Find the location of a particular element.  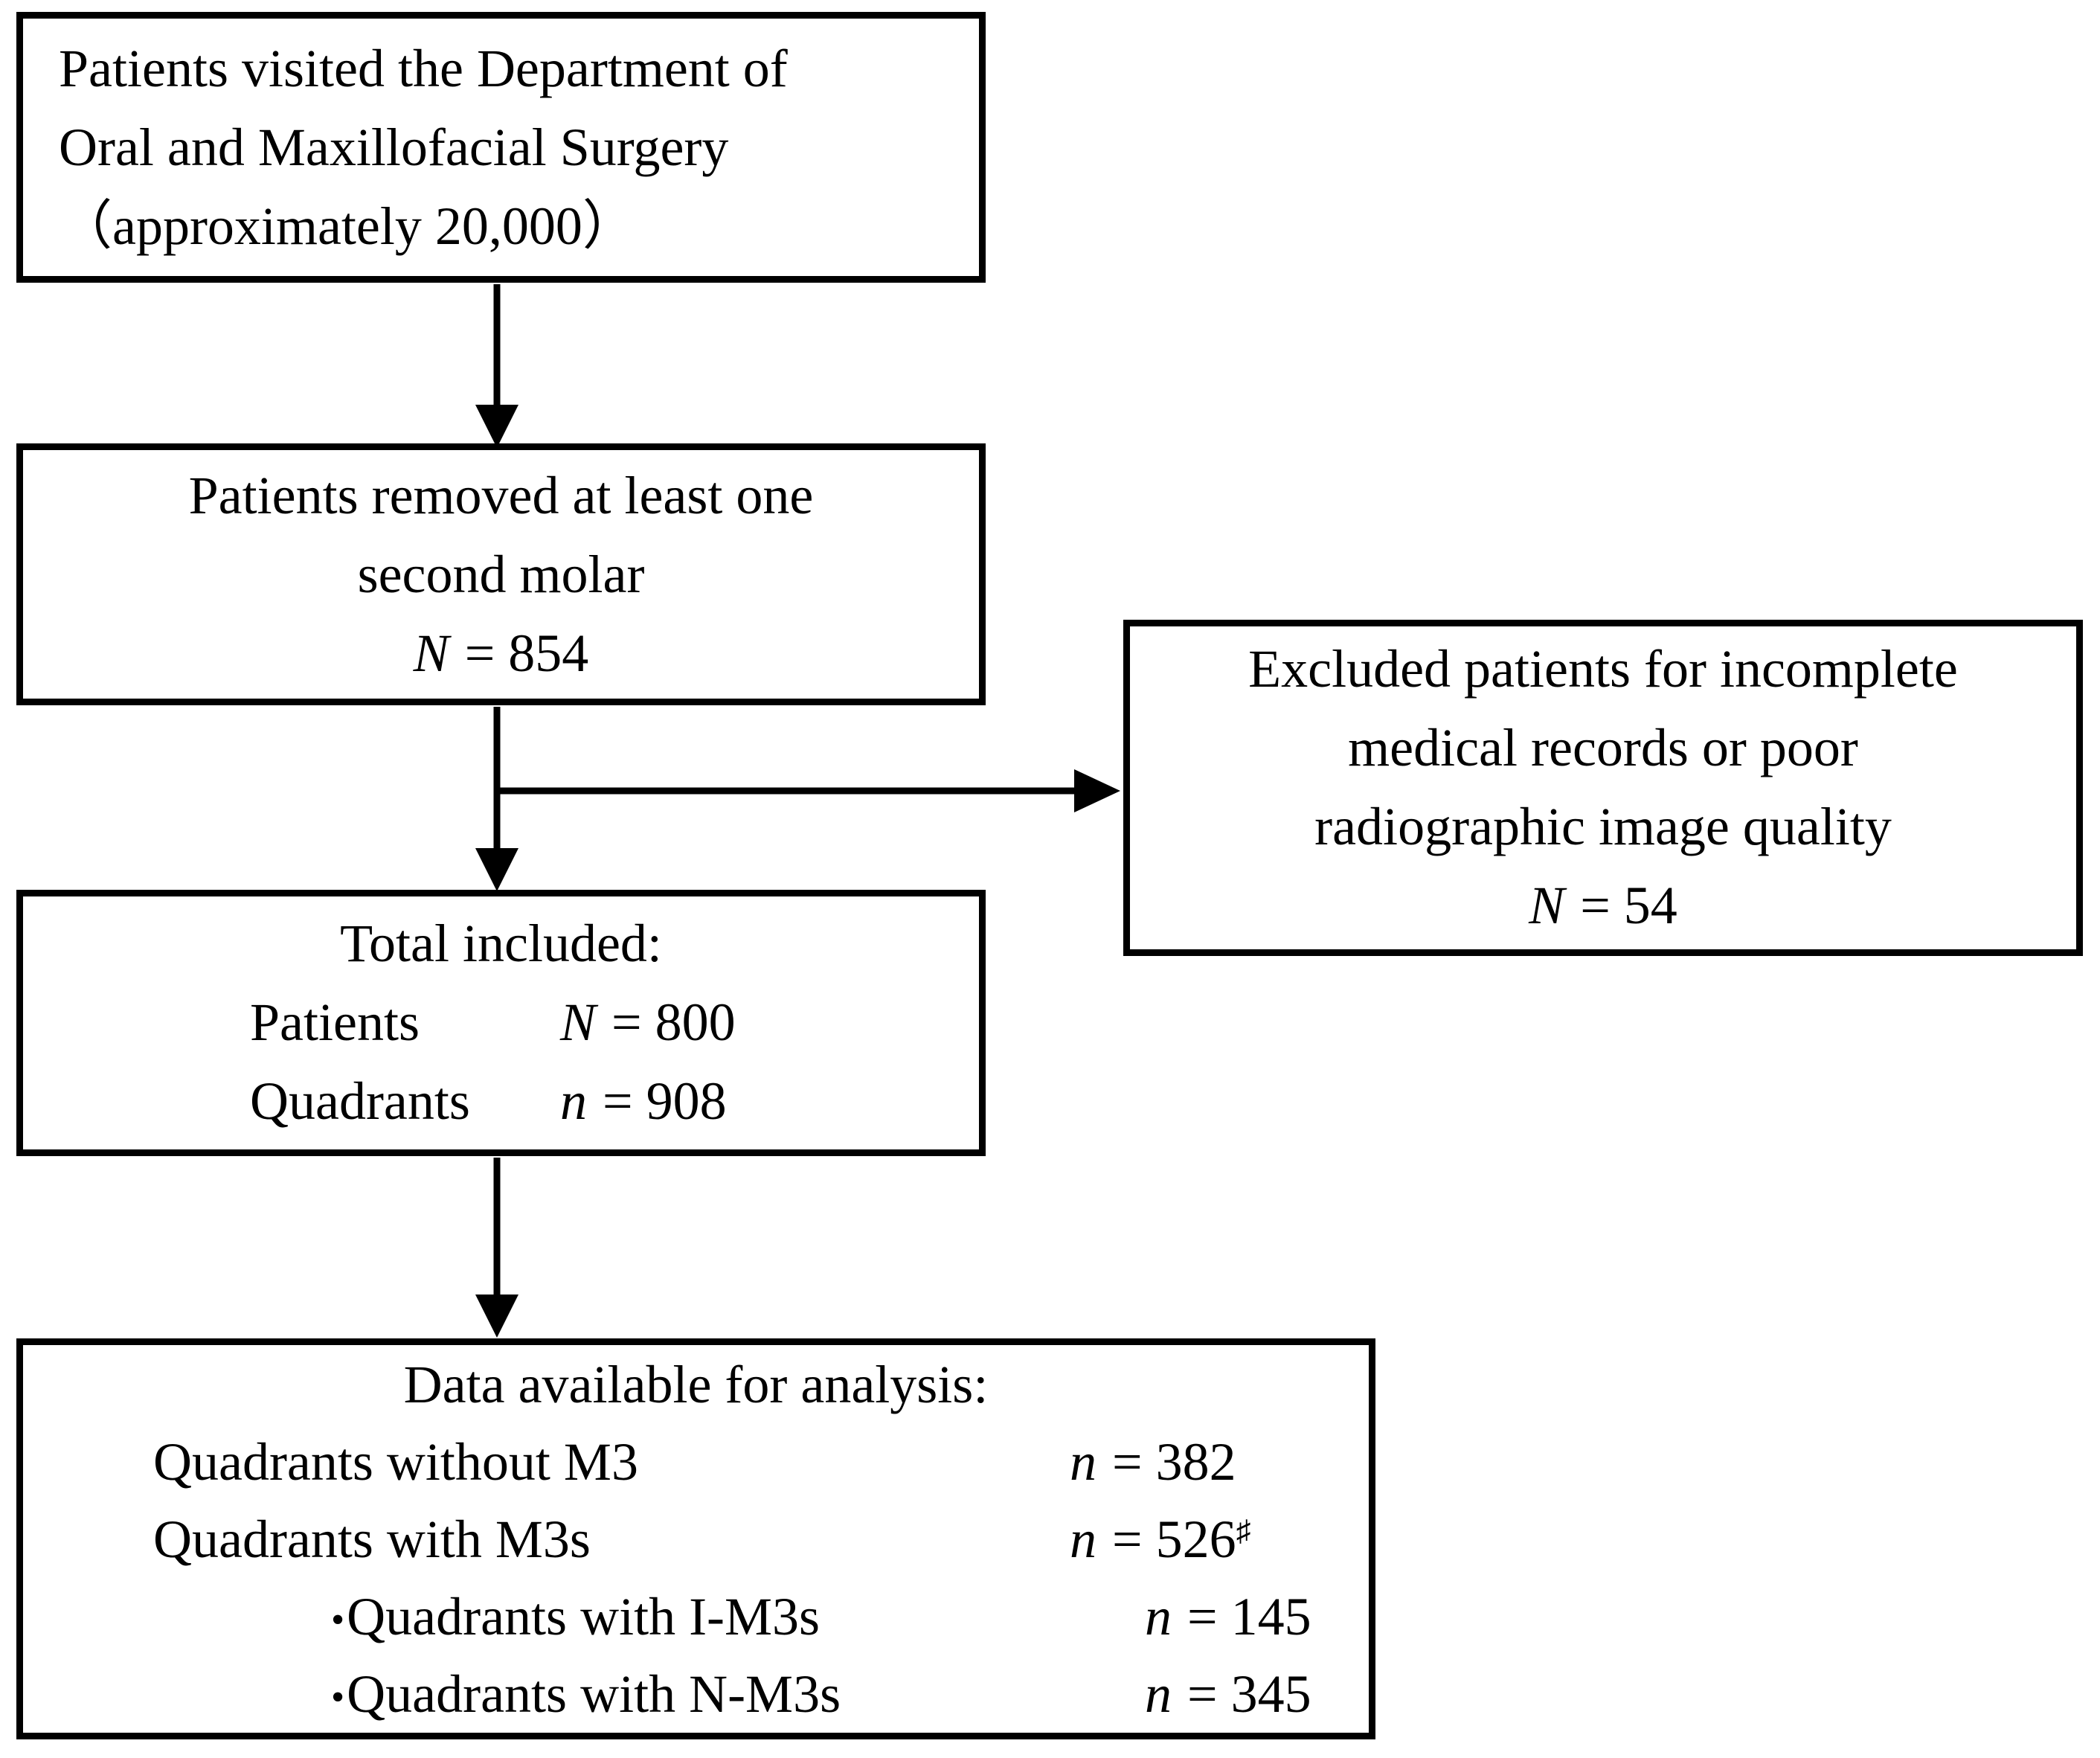

count-value: = 54 is located at coordinates (1622, 905).